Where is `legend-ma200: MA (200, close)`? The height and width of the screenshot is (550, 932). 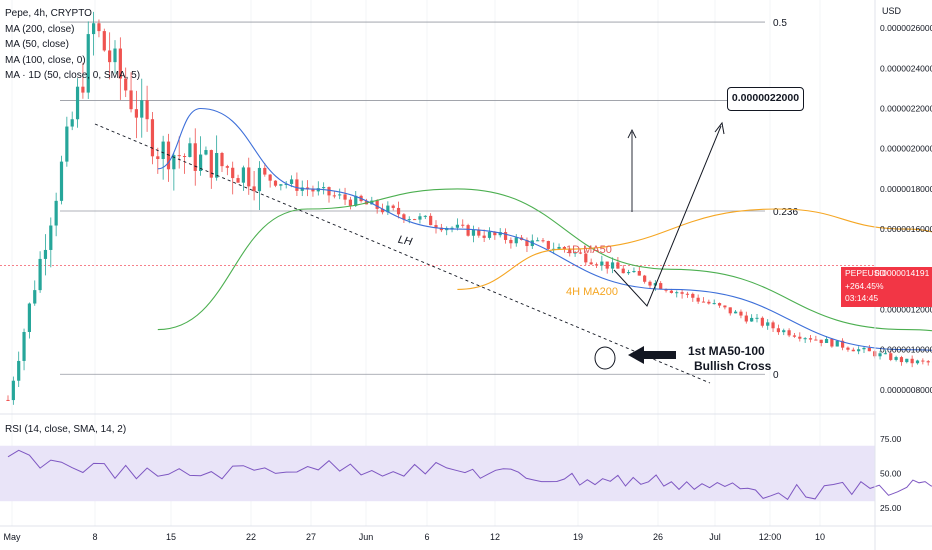 legend-ma200: MA (200, close) is located at coordinates (40, 29).